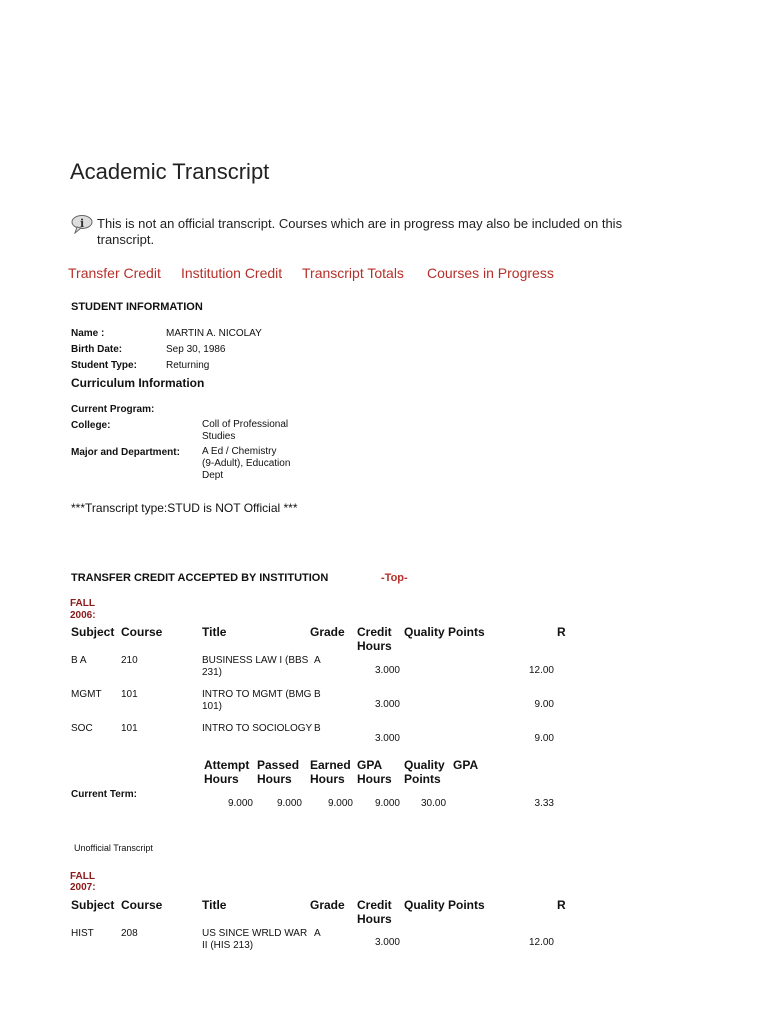 This screenshot has width=768, height=1024. I want to click on sum-gpa-hours-2: Hours, so click(374, 779).